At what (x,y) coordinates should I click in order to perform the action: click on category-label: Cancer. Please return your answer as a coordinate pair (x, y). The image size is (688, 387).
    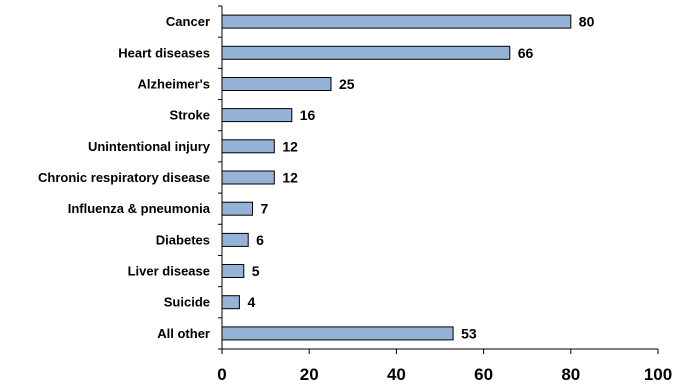
    Looking at the image, I should click on (188, 21).